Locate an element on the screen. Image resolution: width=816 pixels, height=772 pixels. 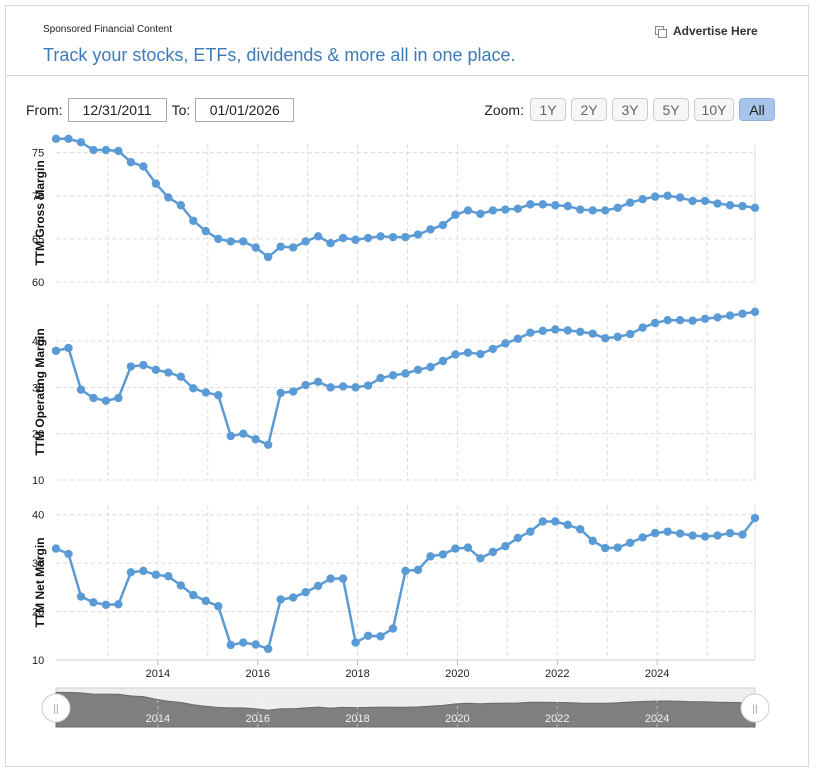
zoom-10y-button: 10Y is located at coordinates (714, 109).